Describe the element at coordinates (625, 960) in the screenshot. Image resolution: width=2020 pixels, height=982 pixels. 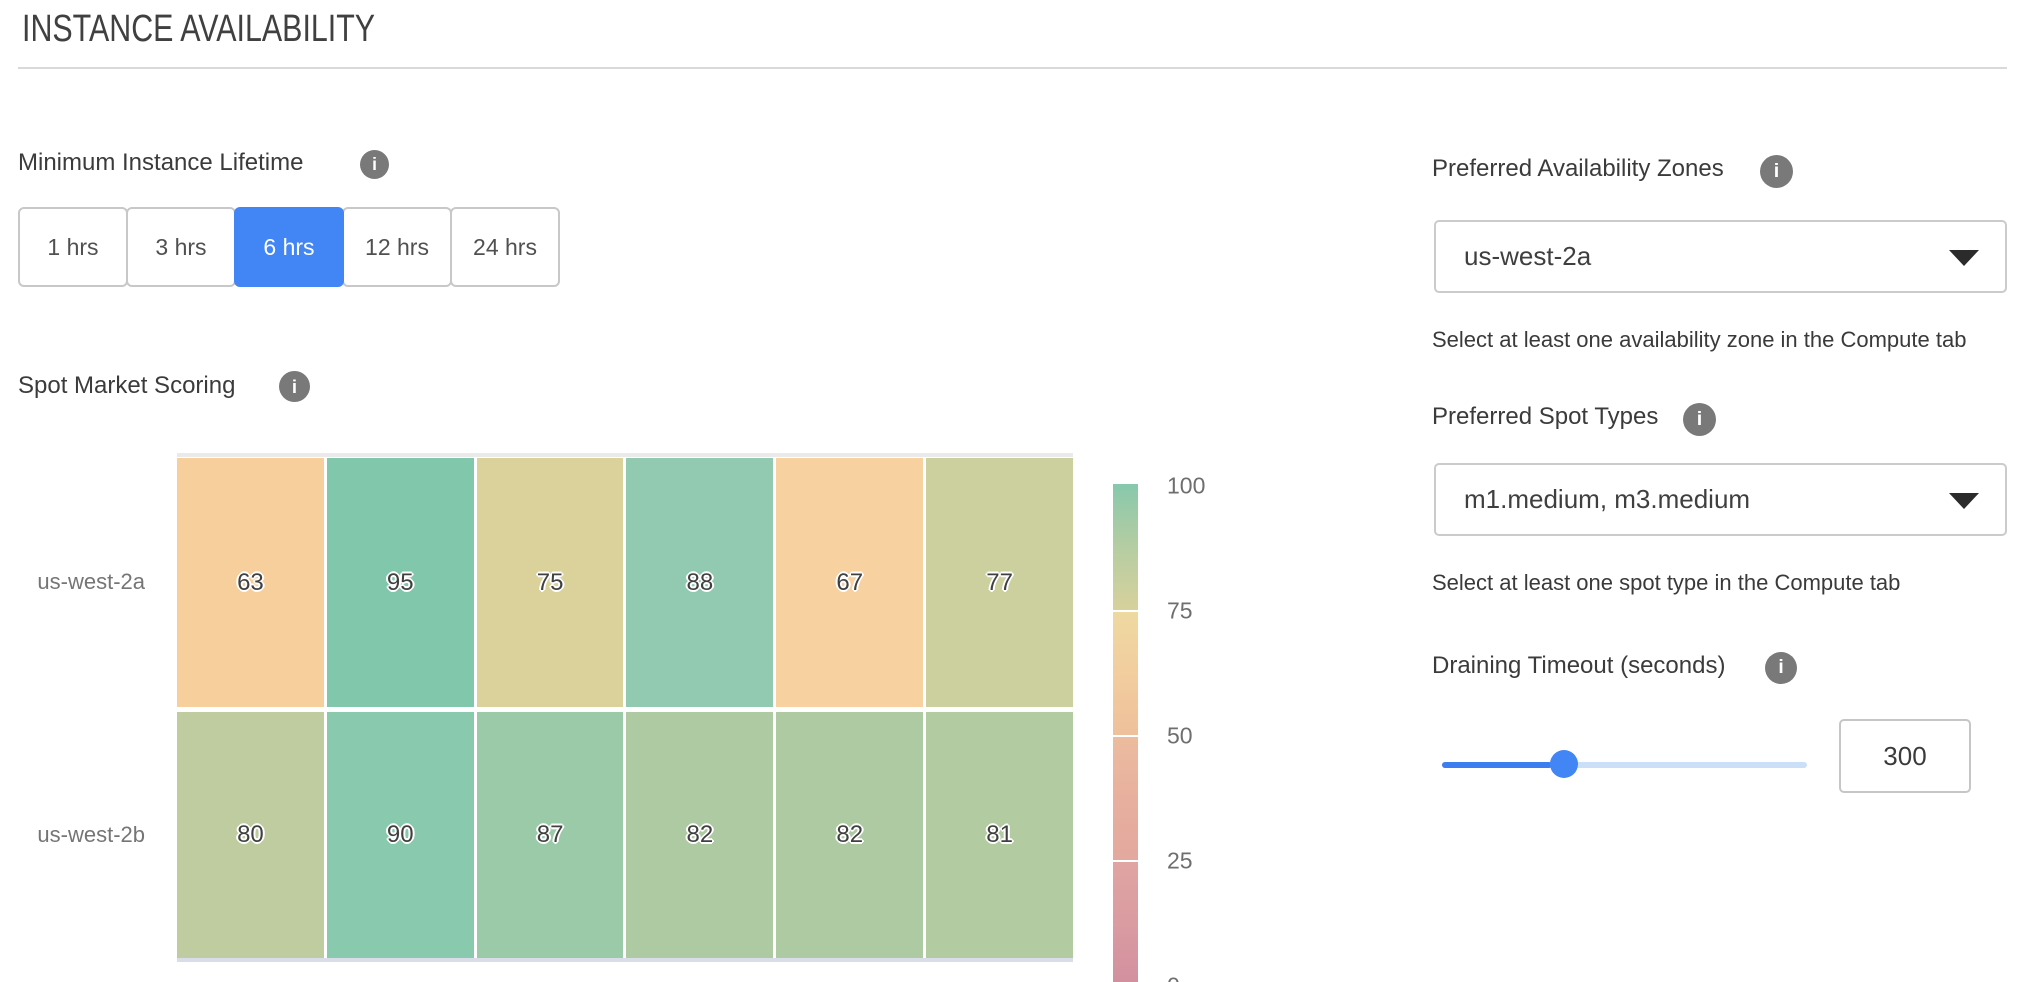
I see `heatmap-bottom-border` at that location.